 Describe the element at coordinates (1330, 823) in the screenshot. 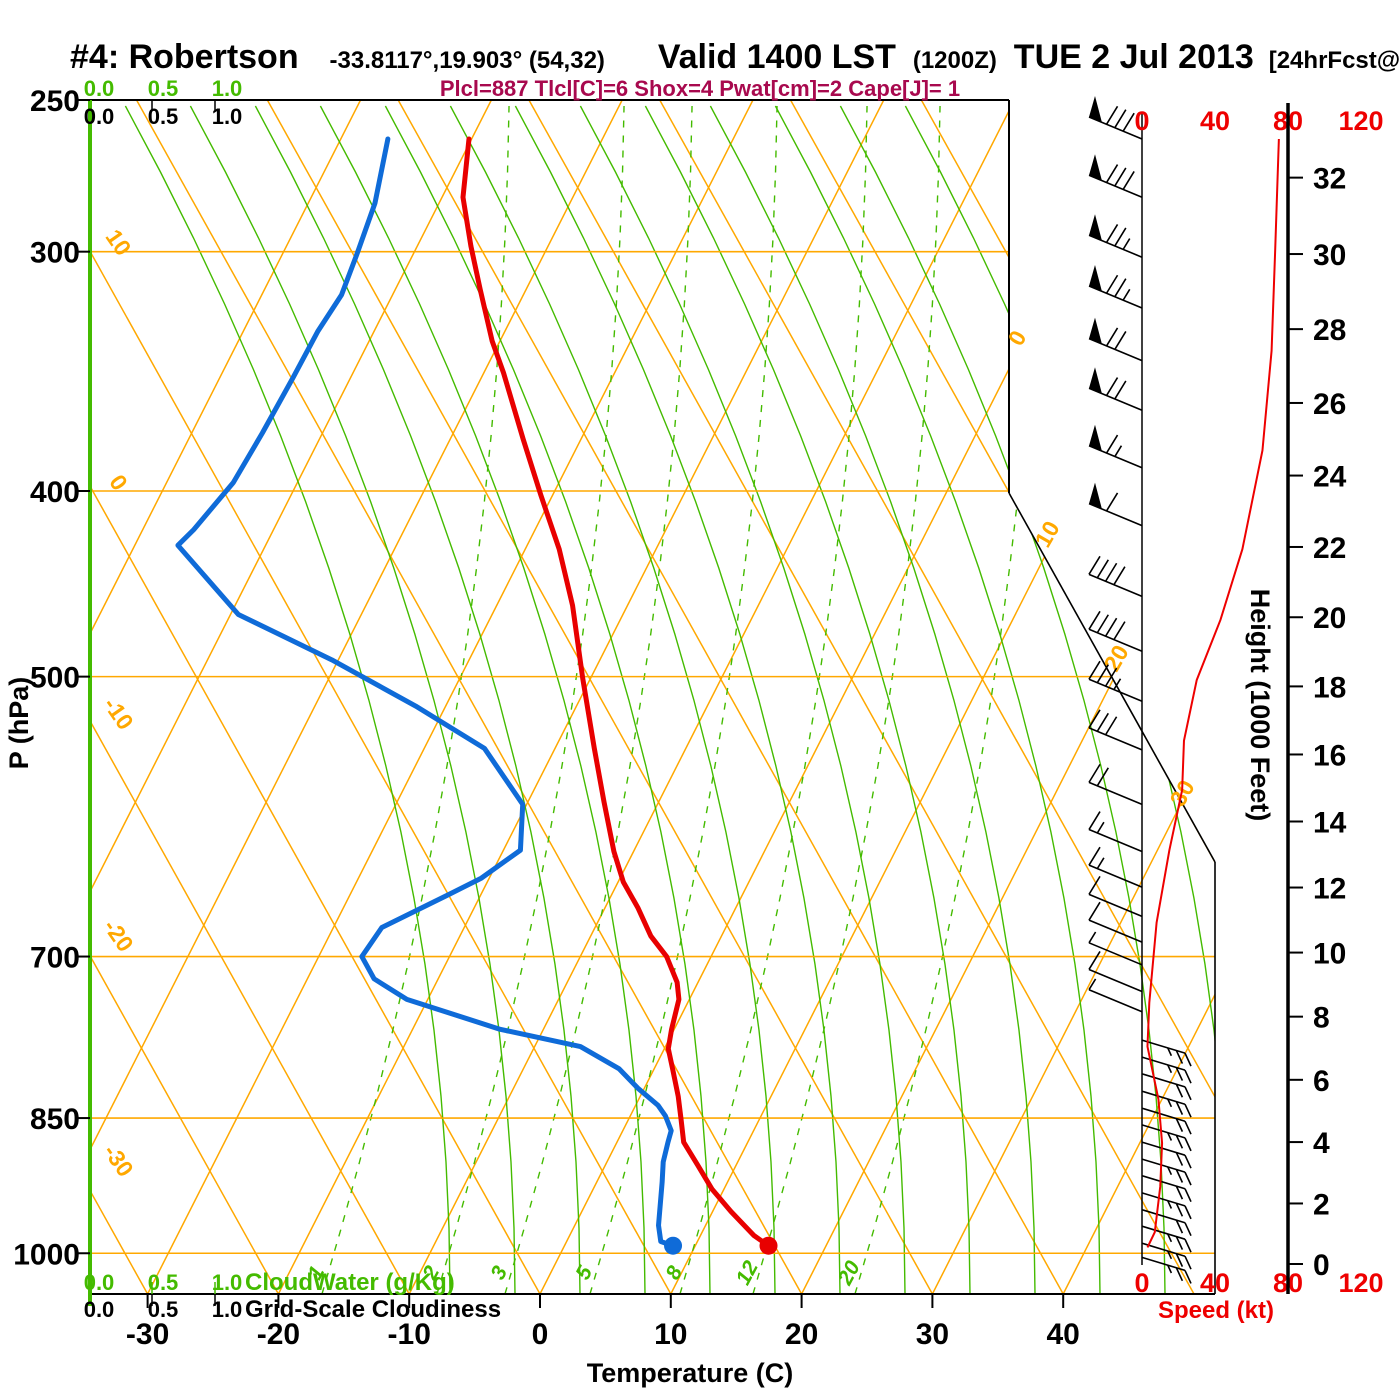

I see `height-tick-label: 14` at that location.